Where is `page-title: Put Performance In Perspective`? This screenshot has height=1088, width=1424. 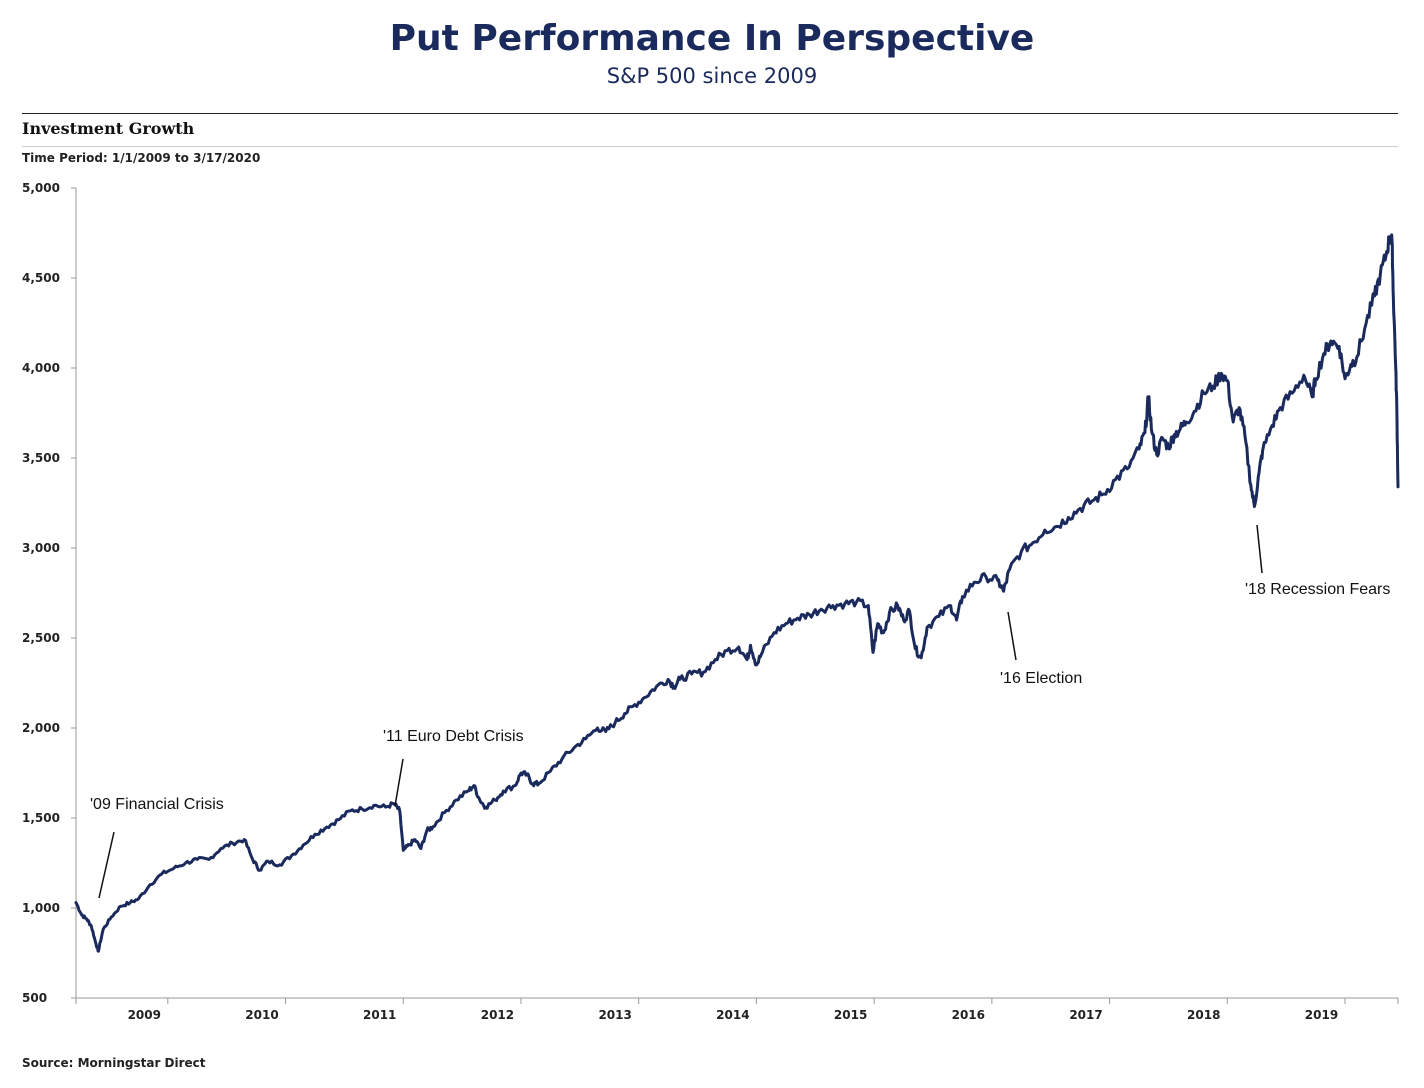
page-title: Put Performance In Perspective is located at coordinates (712, 38).